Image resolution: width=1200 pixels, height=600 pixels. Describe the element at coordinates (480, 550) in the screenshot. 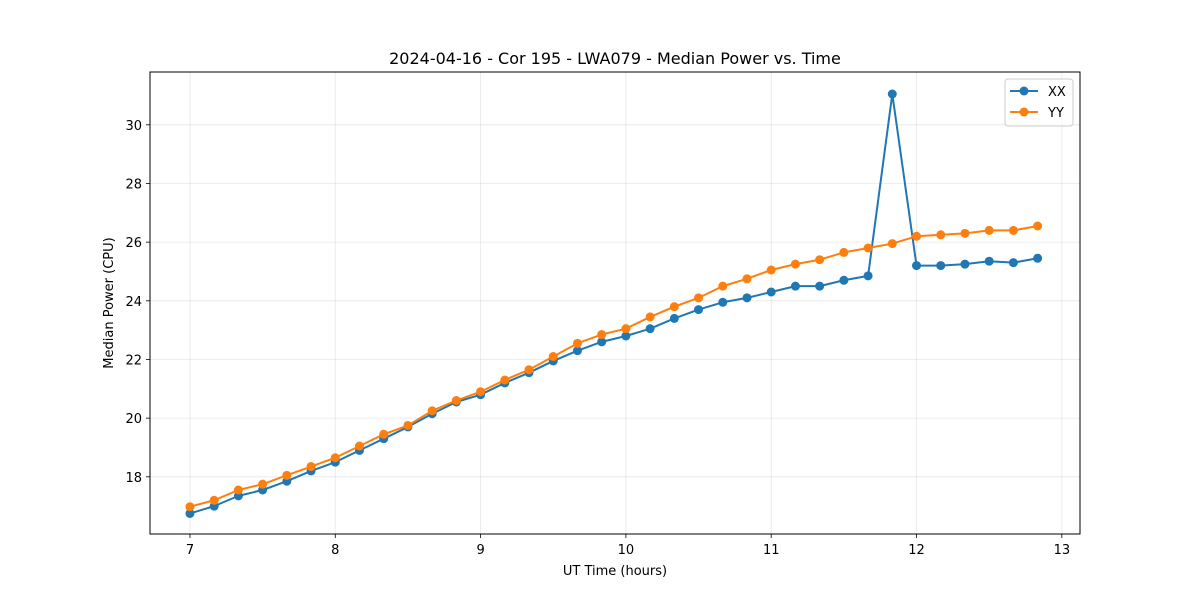

I see `x-tick-label: 9` at that location.